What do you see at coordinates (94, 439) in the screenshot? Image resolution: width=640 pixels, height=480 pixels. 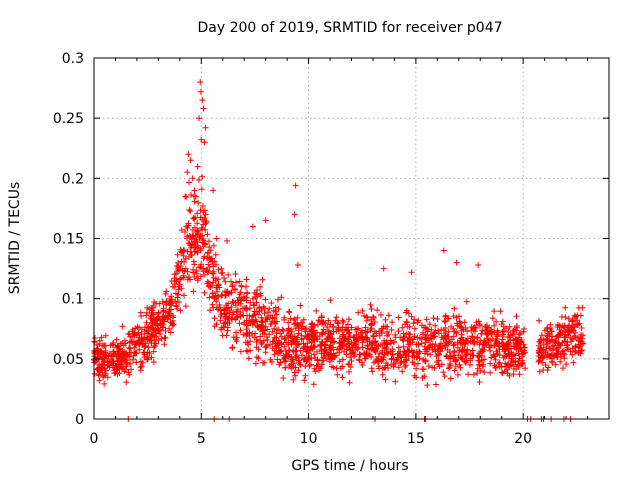 I see `x-tick-label: 0` at bounding box center [94, 439].